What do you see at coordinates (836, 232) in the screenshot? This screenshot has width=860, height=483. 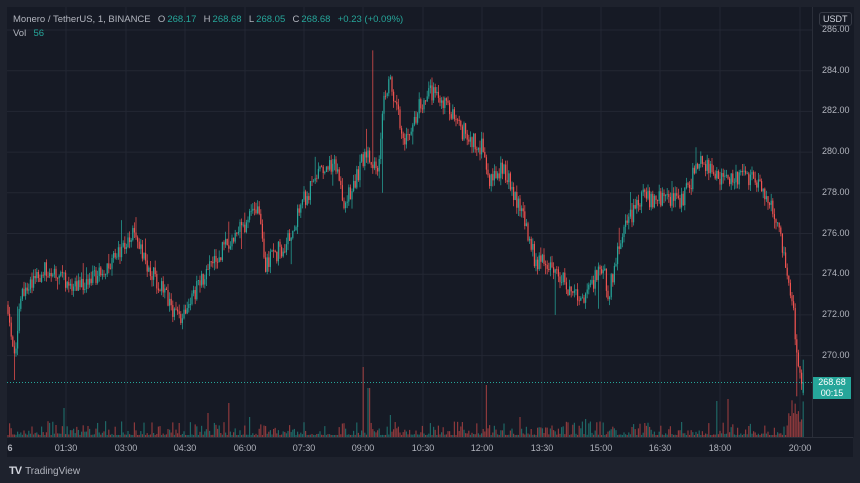 I see `price-tick-label: 276.00` at bounding box center [836, 232].